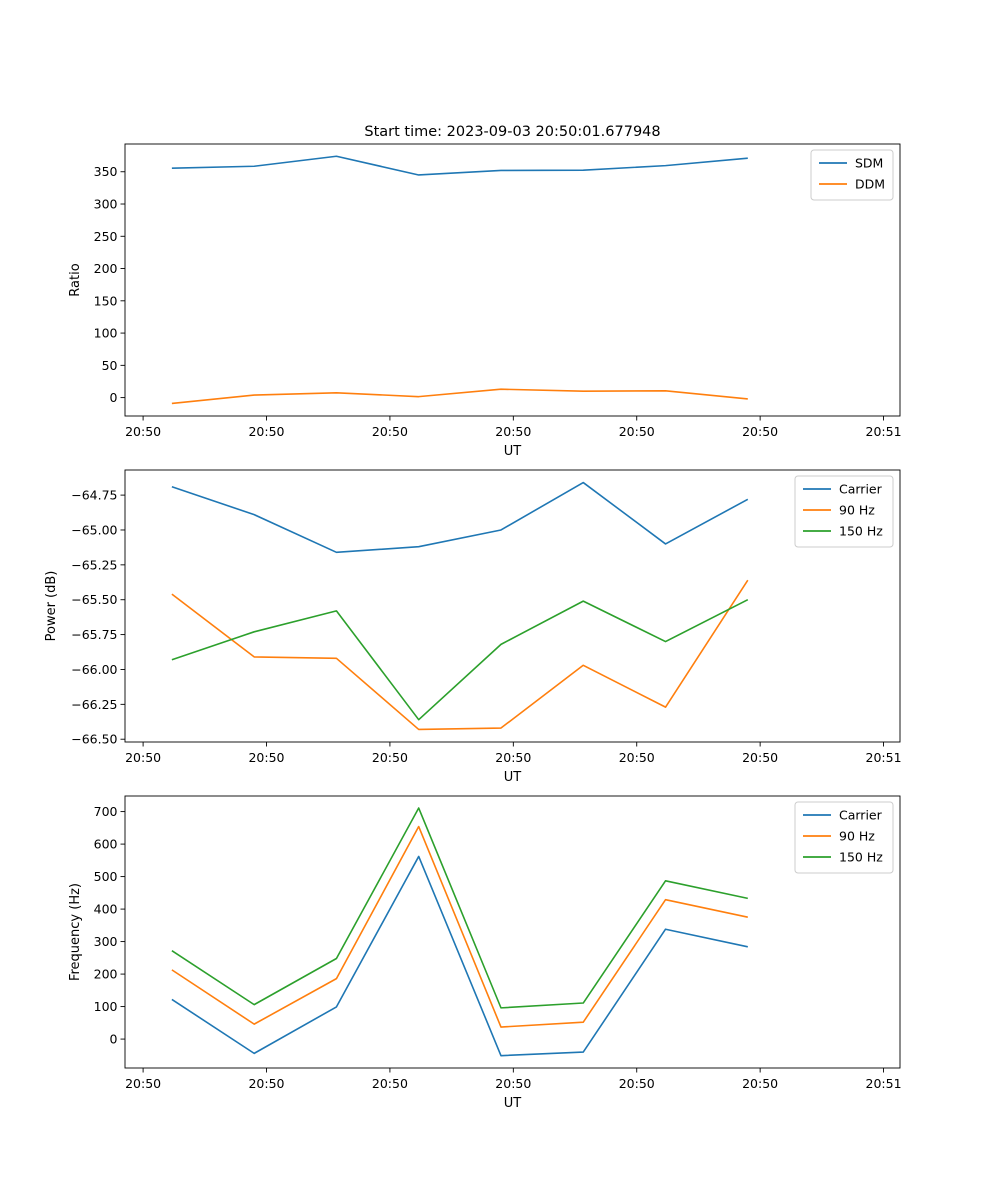 This screenshot has height=1200, width=1000. Describe the element at coordinates (110, 365) in the screenshot. I see `y-tick-label: 50` at that location.